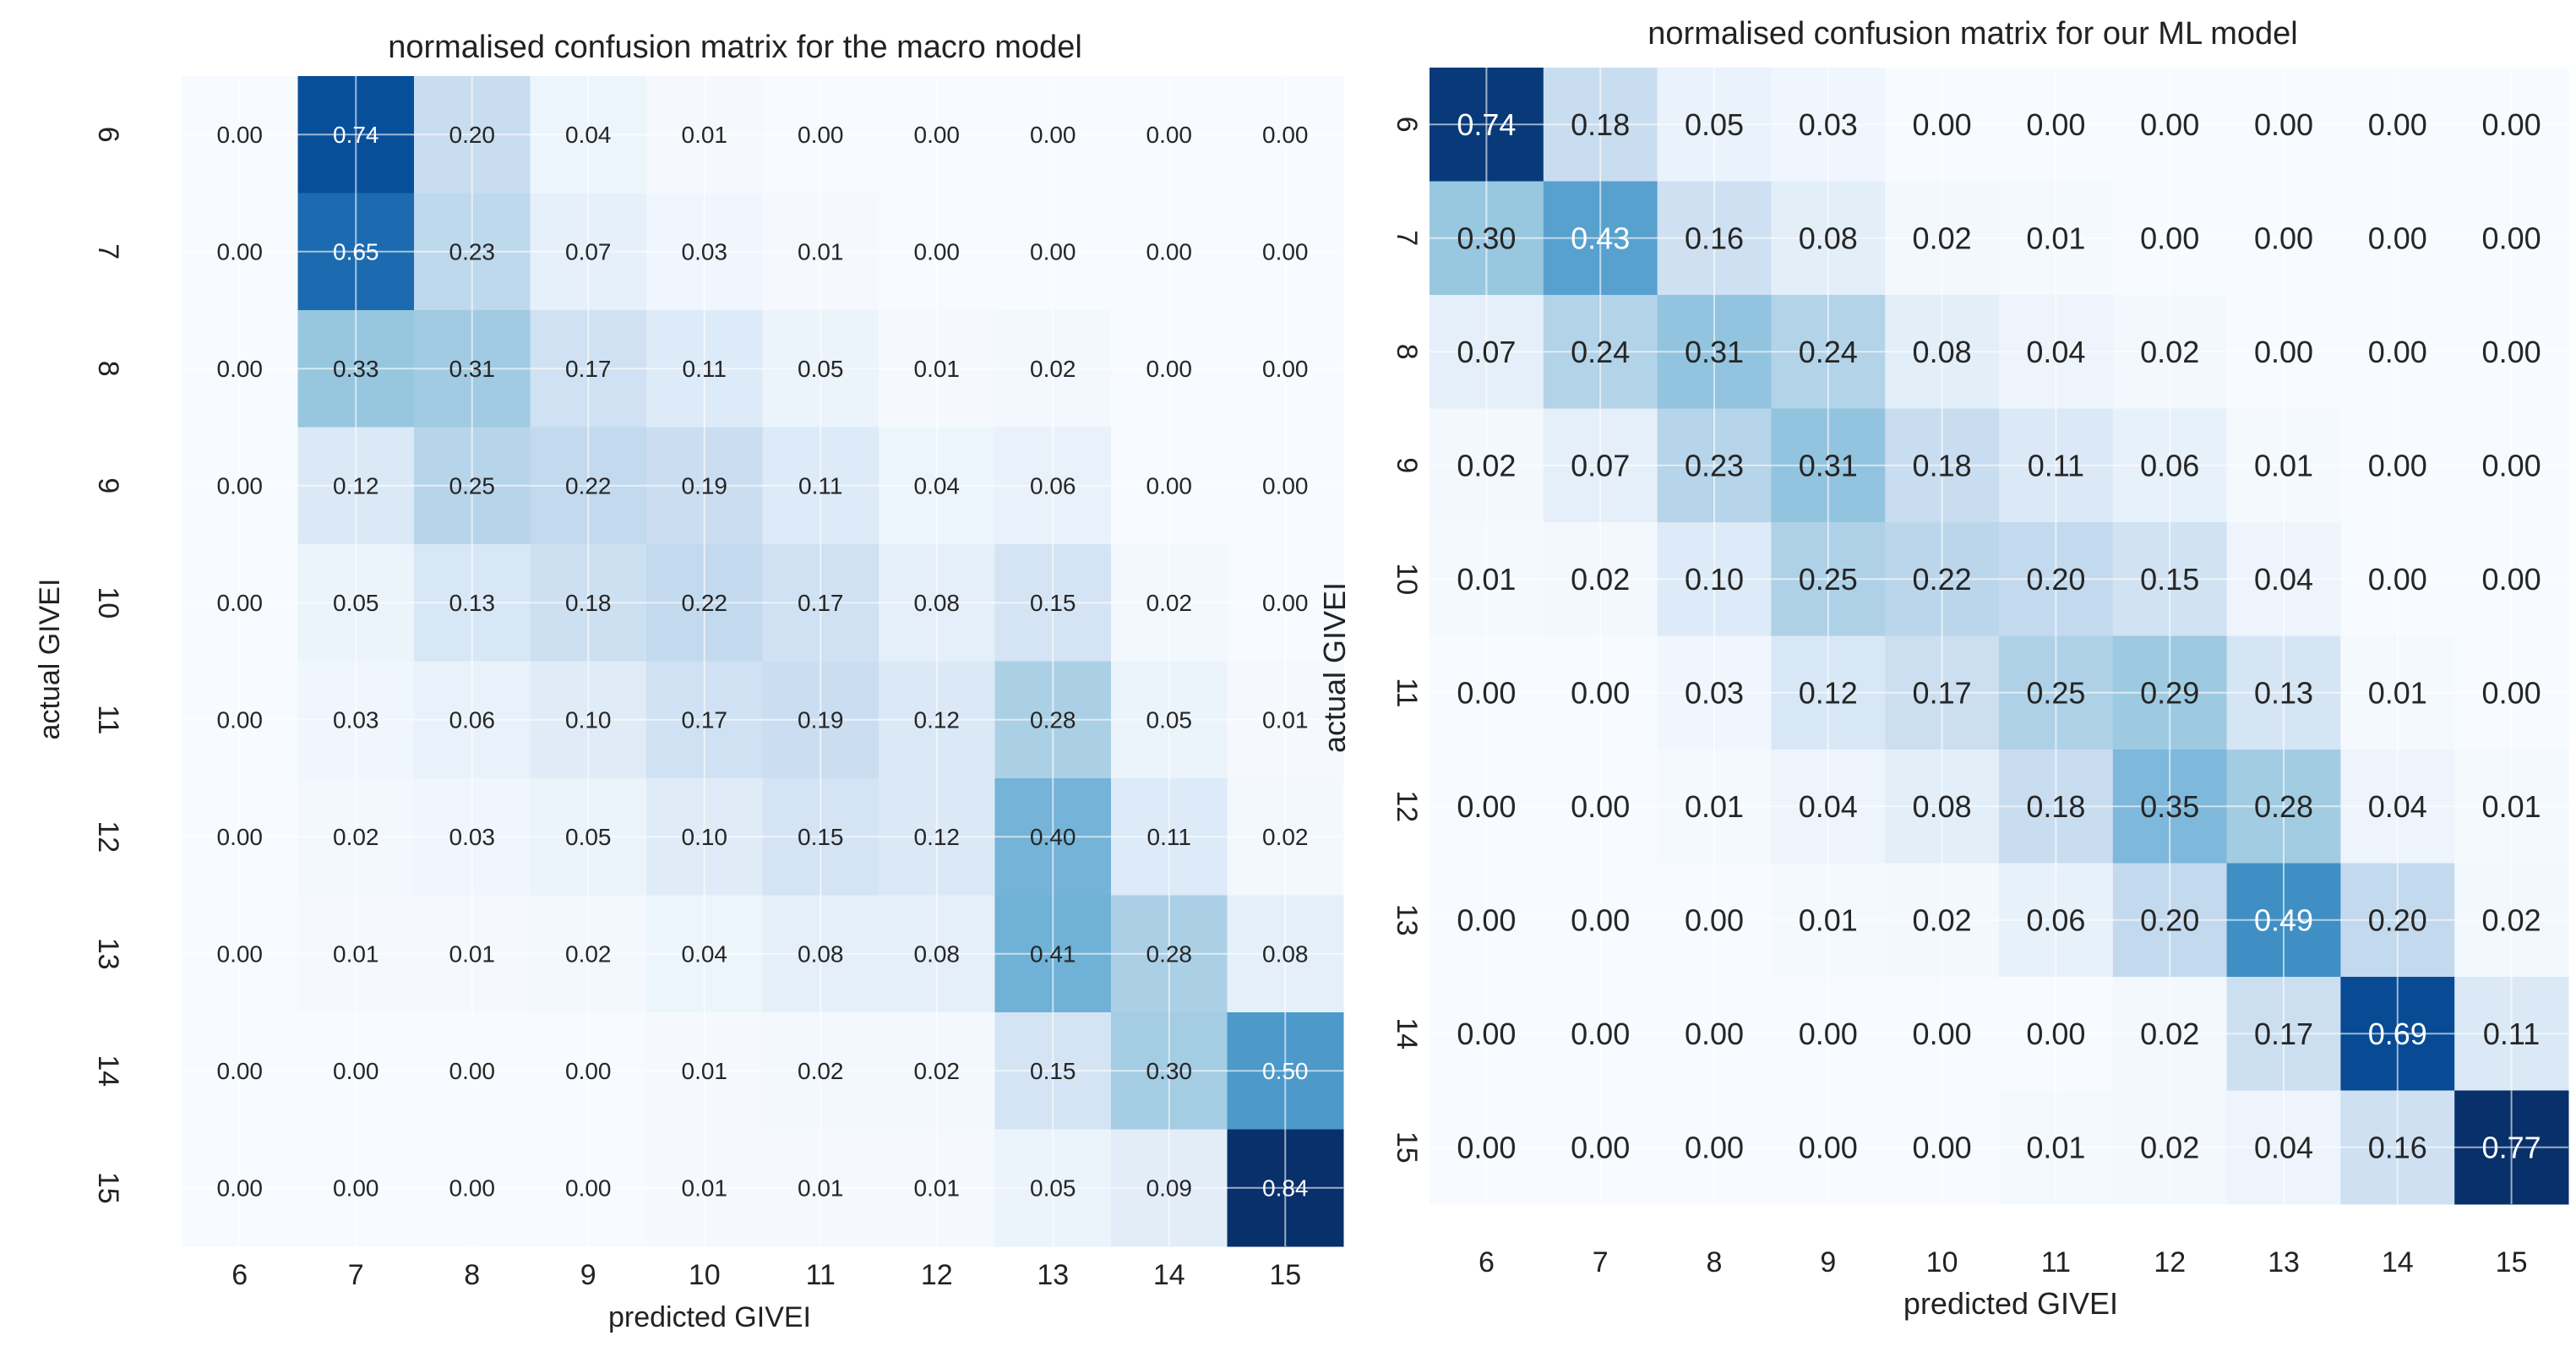 This screenshot has height=1352, width=2576. What do you see at coordinates (588, 251) in the screenshot?
I see `cell-value-label: 0.07` at bounding box center [588, 251].